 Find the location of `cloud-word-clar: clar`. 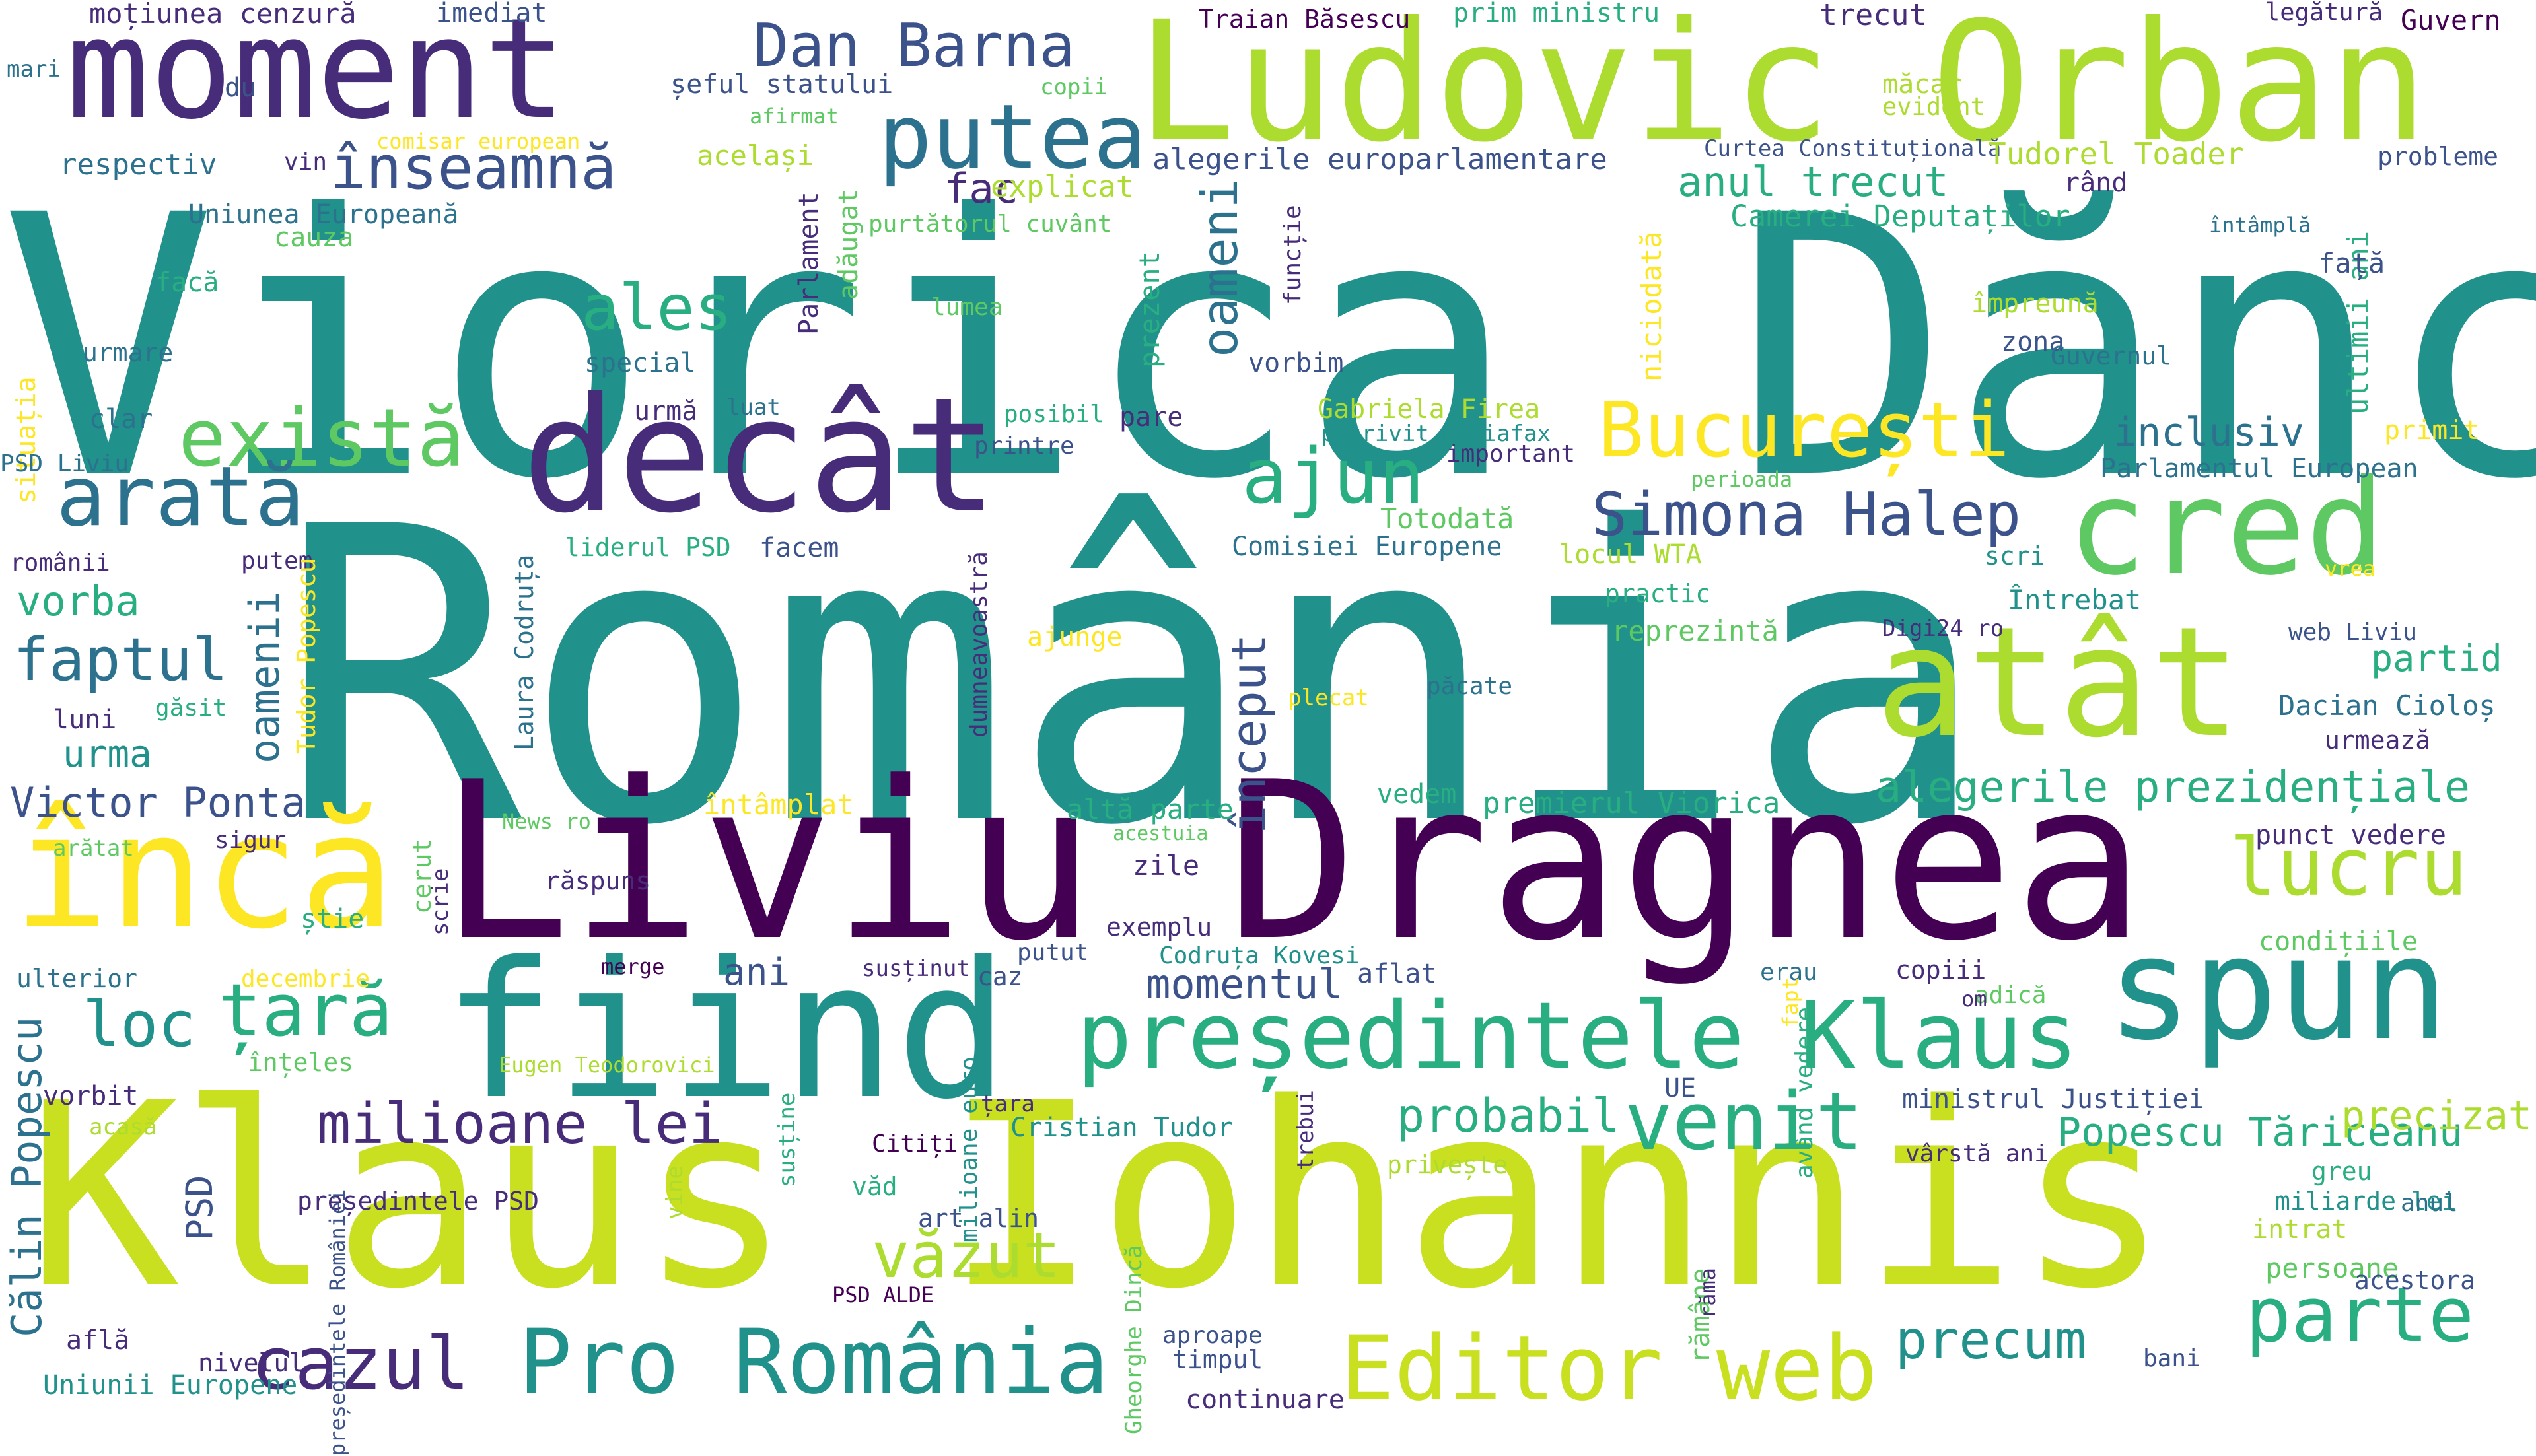

cloud-word-clar: clar is located at coordinates (121, 419).